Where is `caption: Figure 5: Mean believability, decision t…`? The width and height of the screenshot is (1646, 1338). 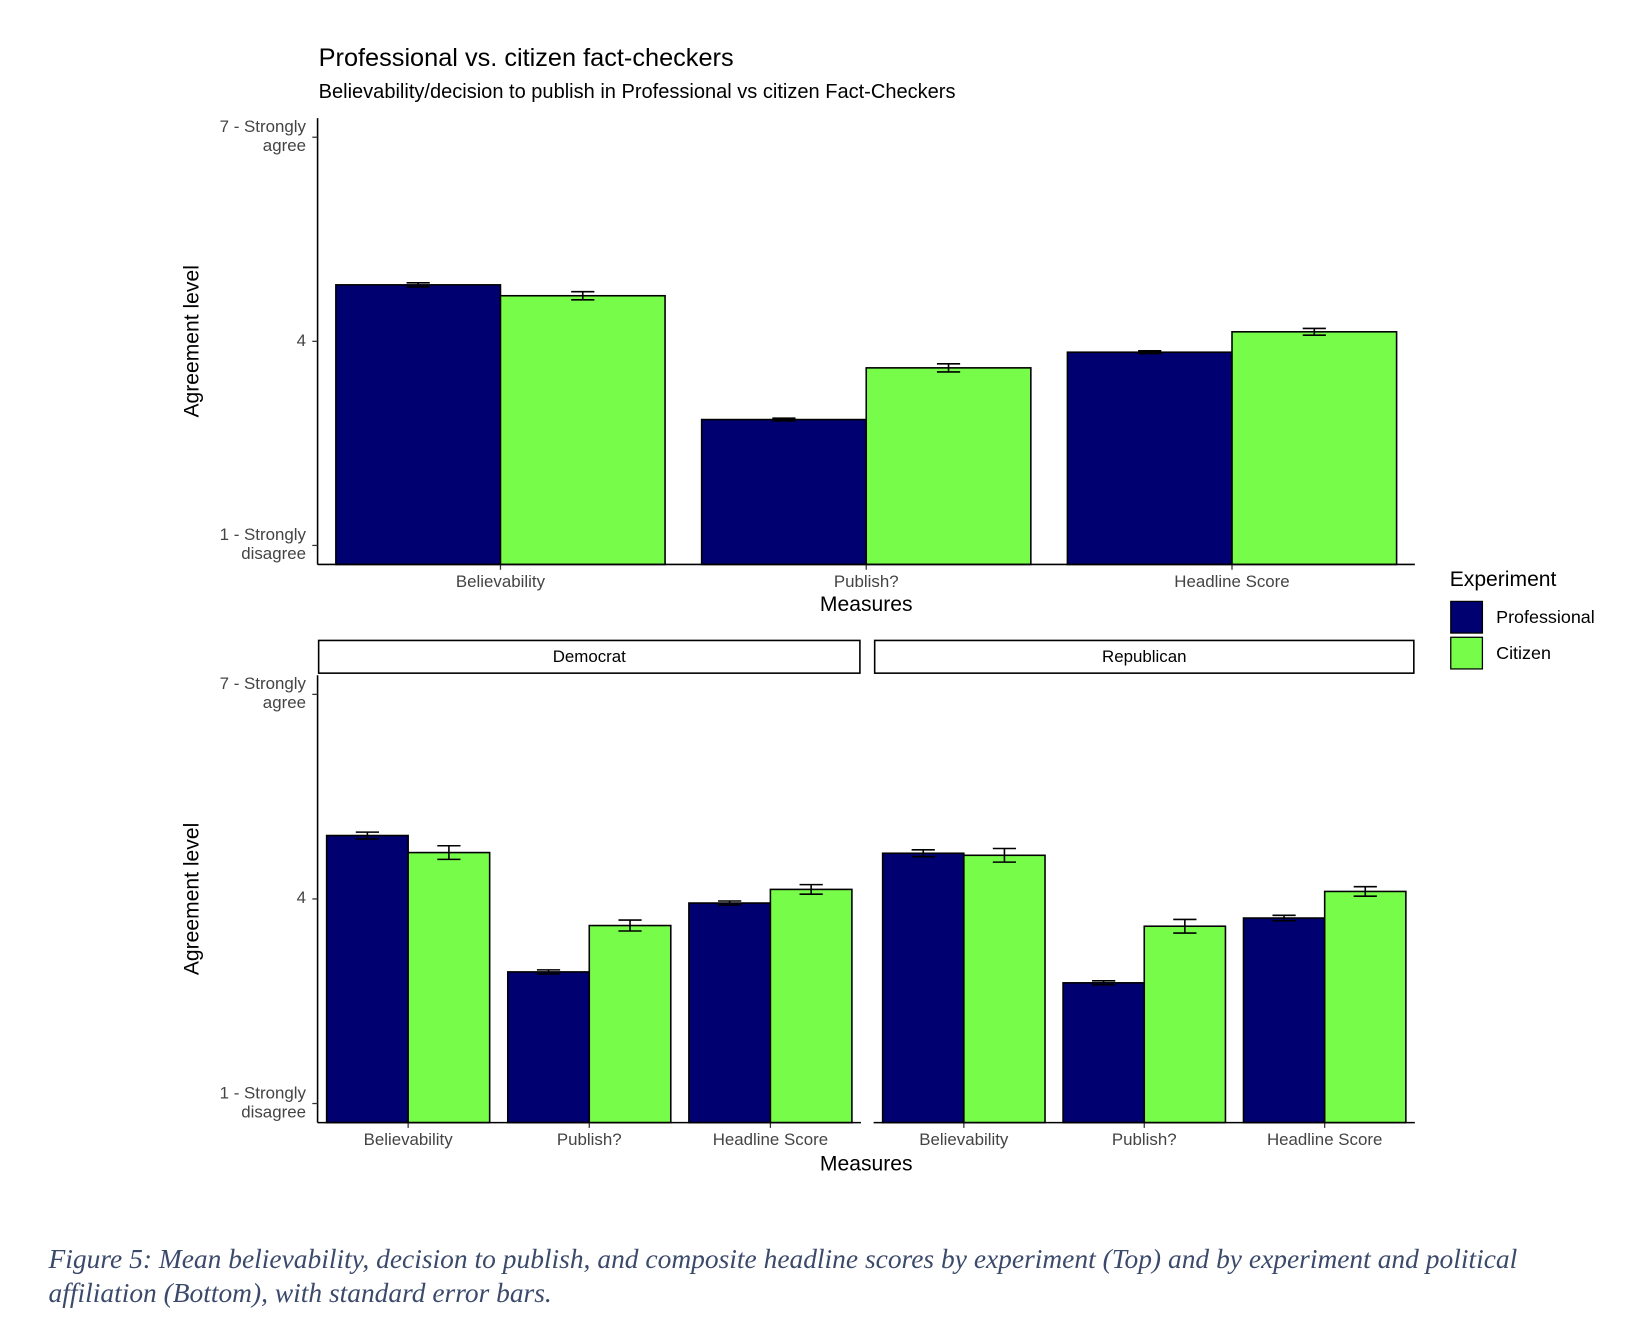 caption: Figure 5: Mean believability, decision t… is located at coordinates (783, 1276).